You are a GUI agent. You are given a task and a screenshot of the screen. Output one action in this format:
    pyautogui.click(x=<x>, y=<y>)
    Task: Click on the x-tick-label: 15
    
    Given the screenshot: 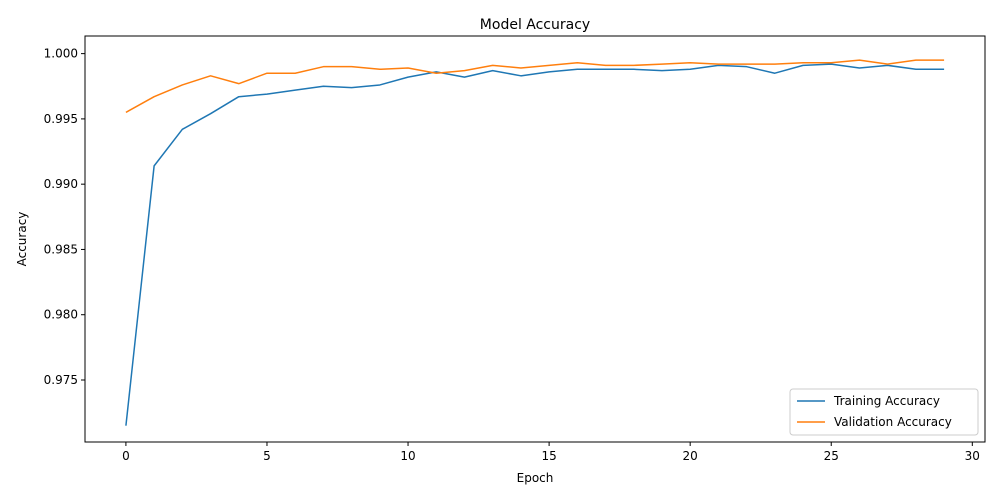 What is the action you would take?
    pyautogui.click(x=548, y=456)
    